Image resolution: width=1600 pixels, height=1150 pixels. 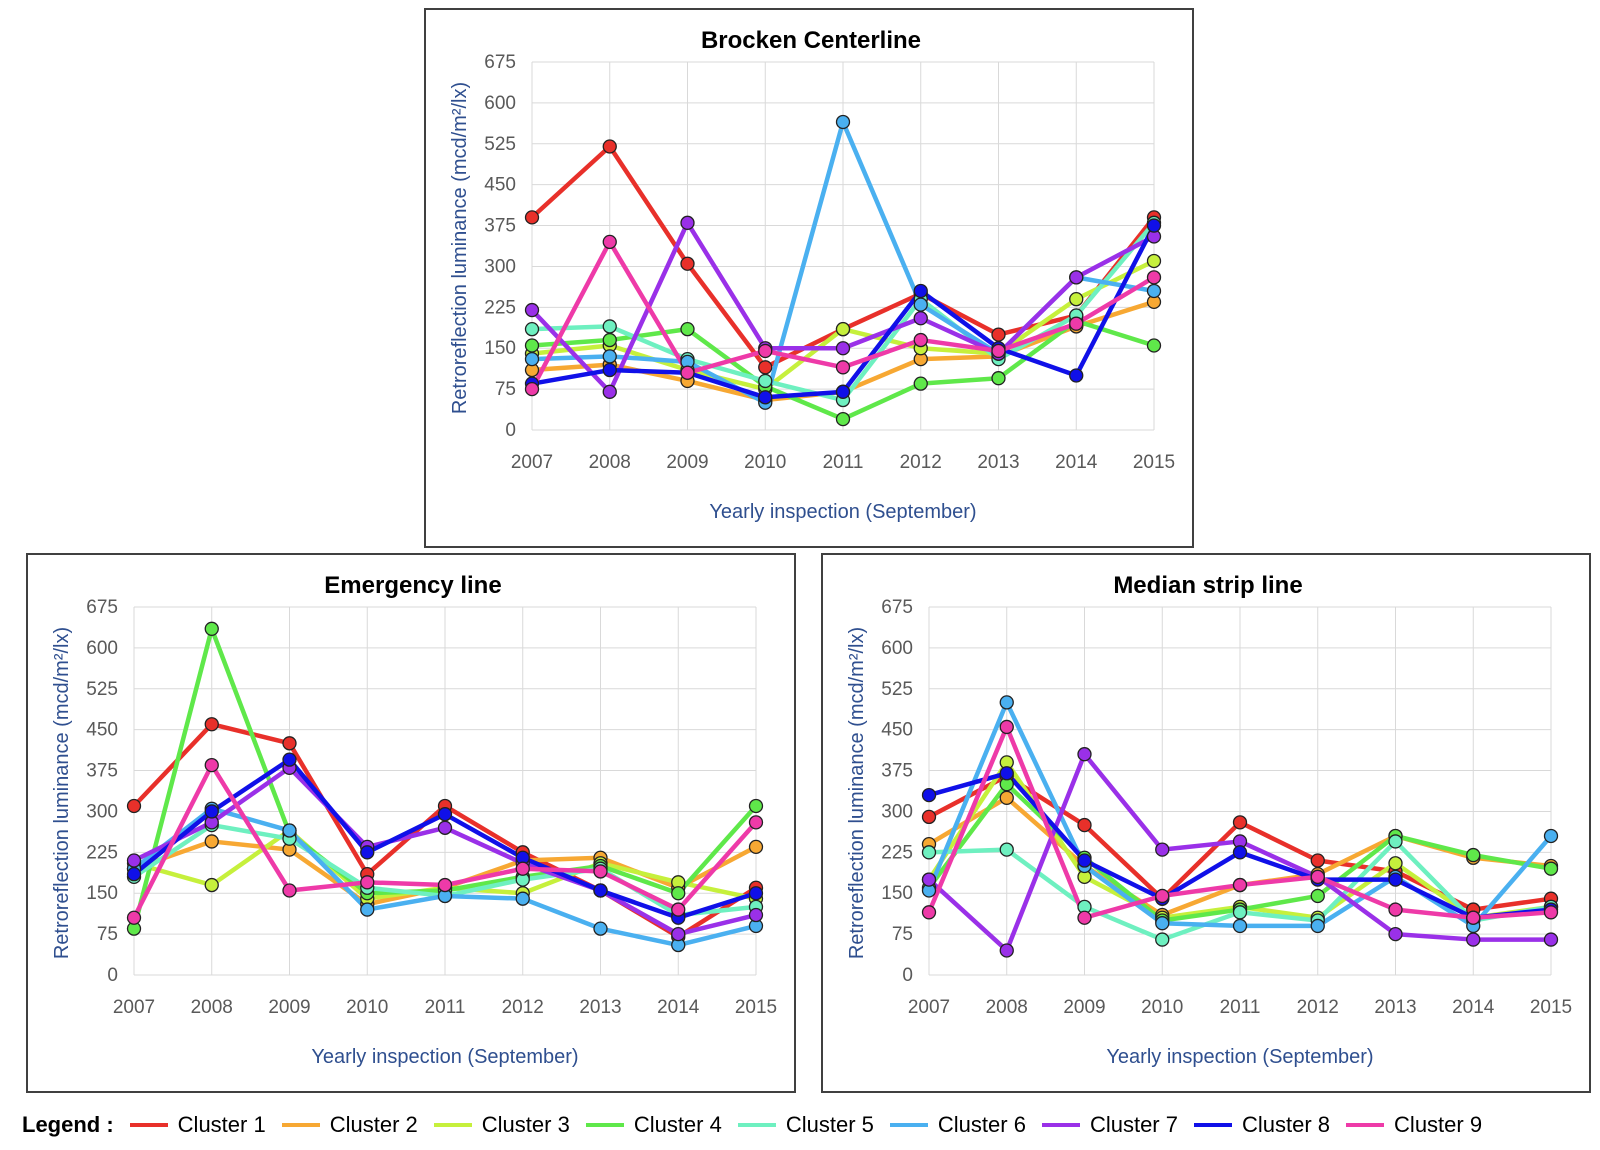 What do you see at coordinates (857, 793) in the screenshot?
I see `y-axis-label: Retroreflection luminance (mcd/m²/lx)` at bounding box center [857, 793].